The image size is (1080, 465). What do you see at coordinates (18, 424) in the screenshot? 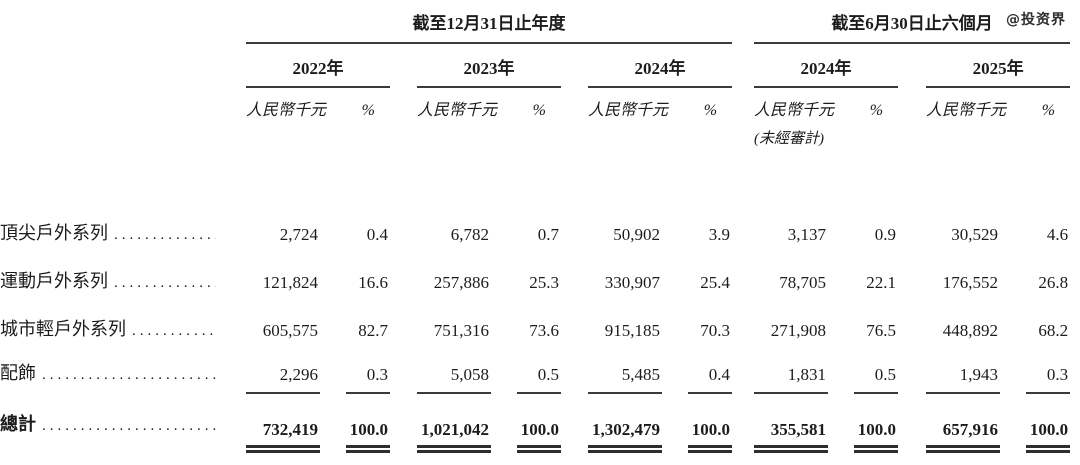
I see `total-label: 總計` at bounding box center [18, 424].